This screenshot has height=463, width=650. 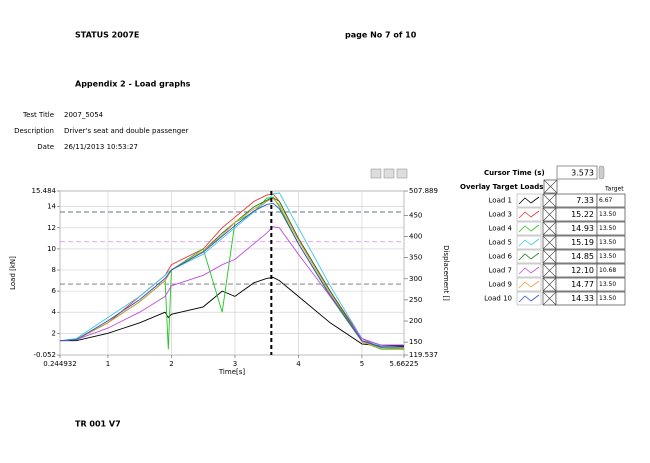 What do you see at coordinates (54, 333) in the screenshot?
I see `y-tick-label: 2` at bounding box center [54, 333].